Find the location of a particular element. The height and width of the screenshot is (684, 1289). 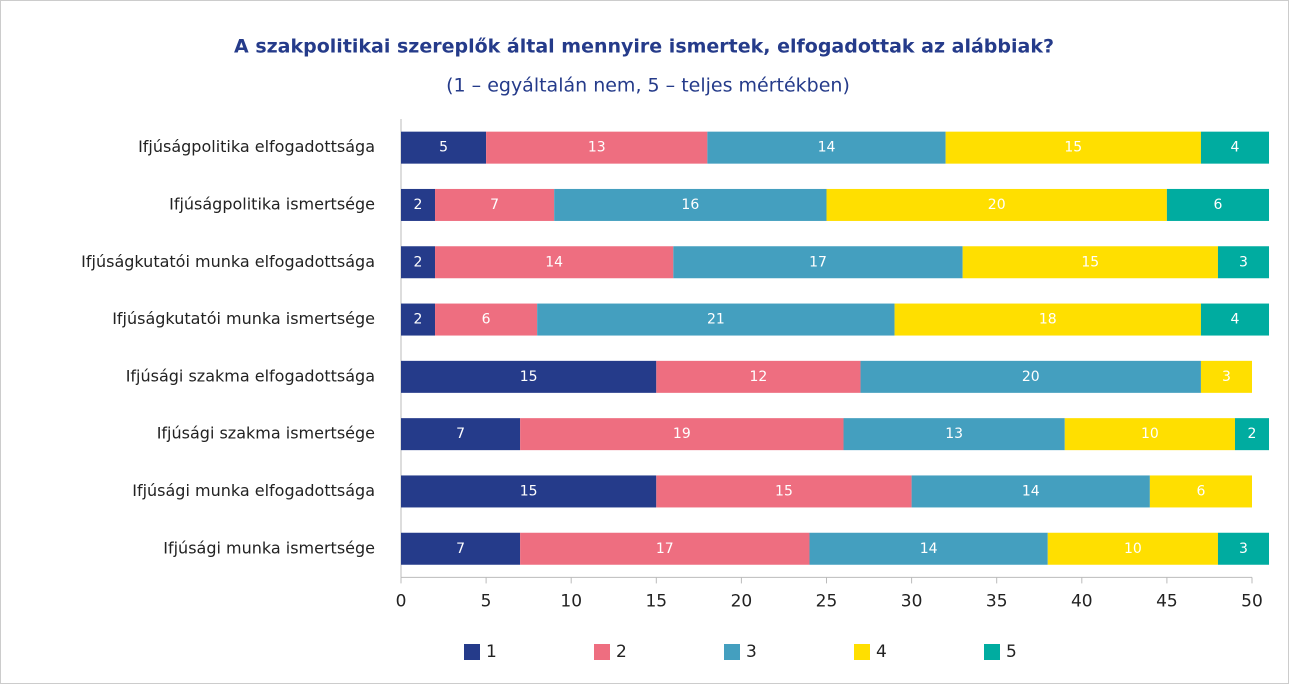

y-tick-label: Ifjúságpolitika elfogadottsága is located at coordinates (256, 146).